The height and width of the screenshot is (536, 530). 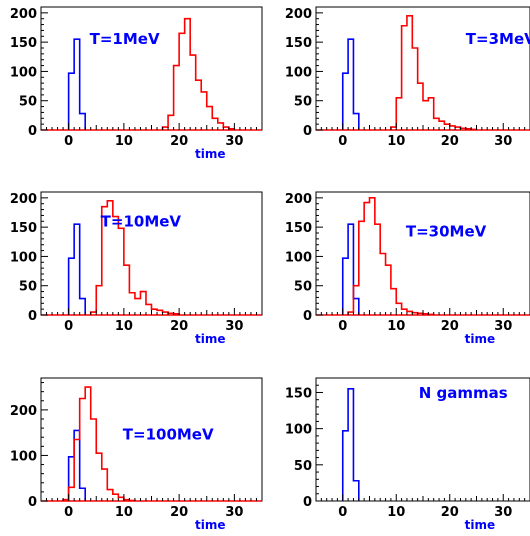 I want to click on panel-2: 0 10 20 30 0 50 100 150 200 T=3MeV, so click(x=407, y=77).